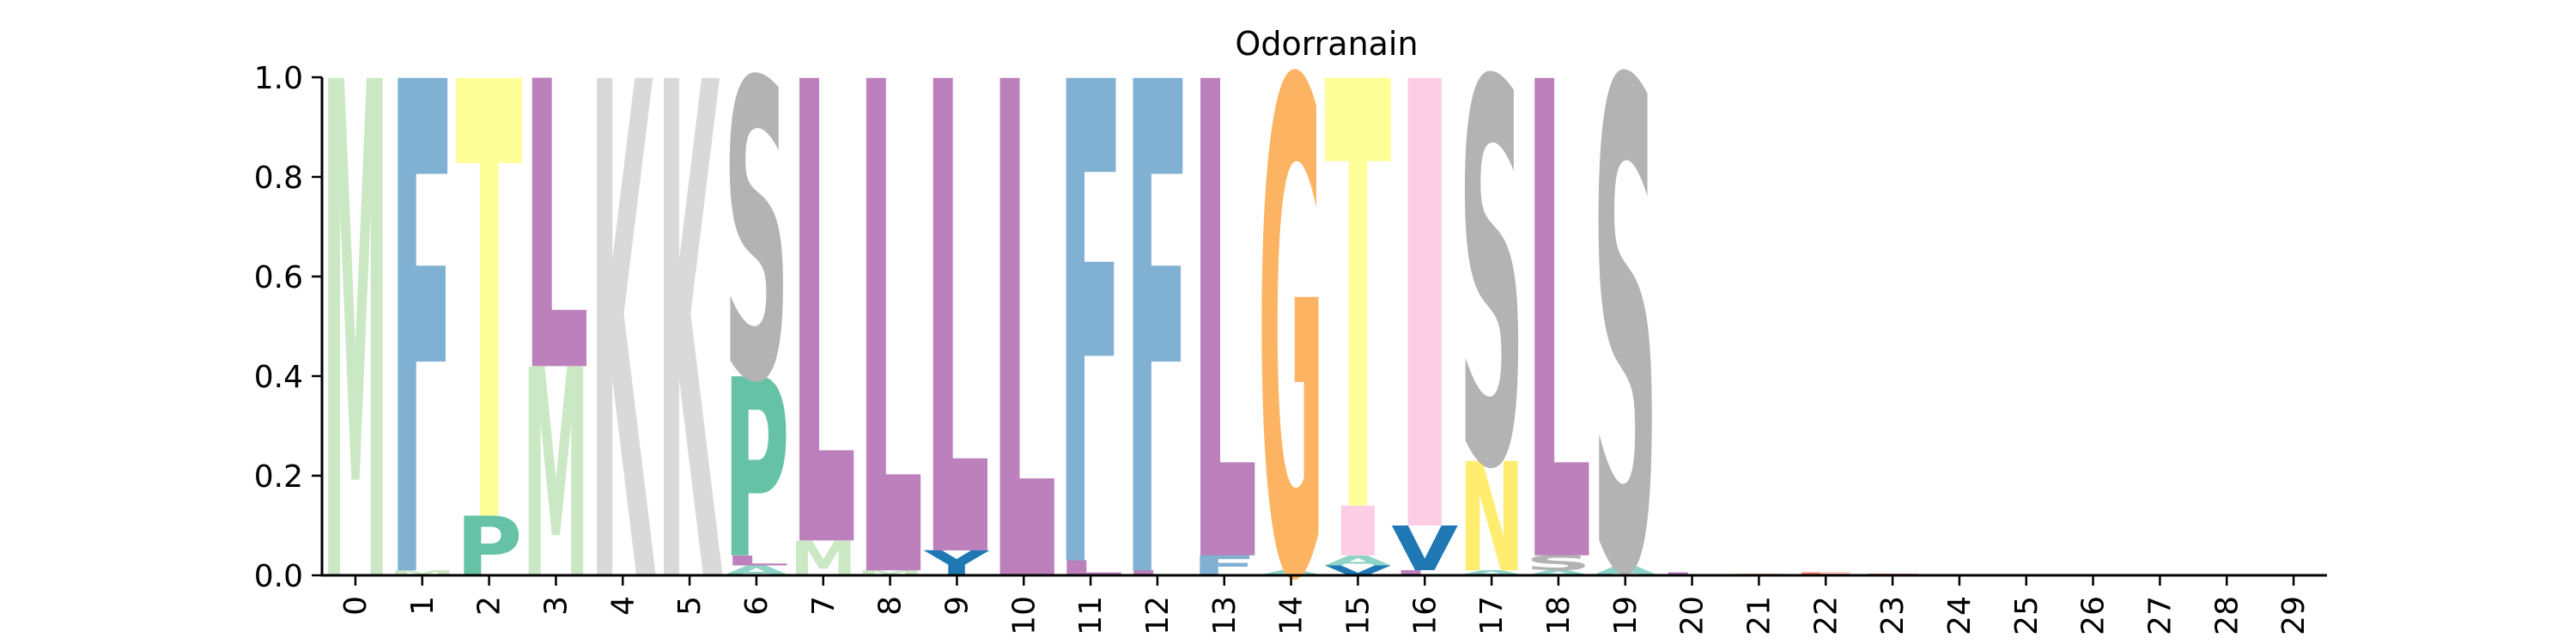 Image resolution: width=2576 pixels, height=644 pixels. I want to click on x-tick-label: 1, so click(422, 606).